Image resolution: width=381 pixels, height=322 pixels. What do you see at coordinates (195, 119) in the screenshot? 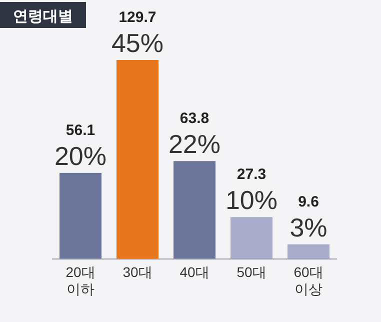
I see `data-label: 63.8` at bounding box center [195, 119].